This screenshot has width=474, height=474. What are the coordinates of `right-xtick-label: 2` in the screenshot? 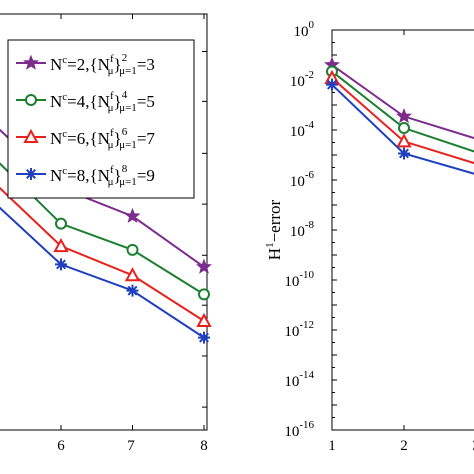 It's located at (404, 446).